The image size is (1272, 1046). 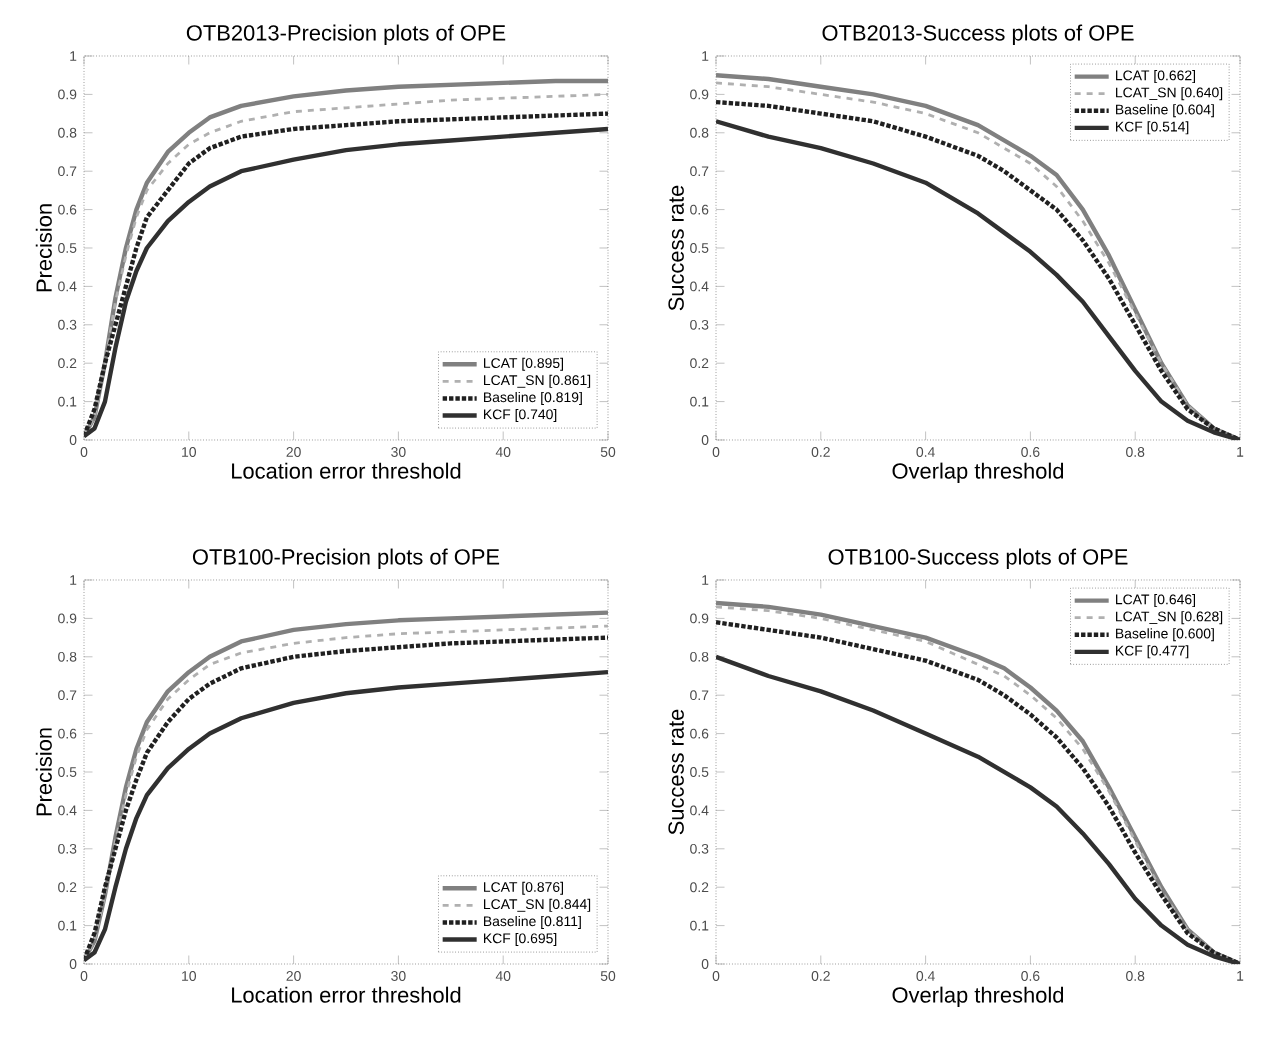 What do you see at coordinates (978, 558) in the screenshot?
I see `chart-title: OTB100-Success plots of OPE` at bounding box center [978, 558].